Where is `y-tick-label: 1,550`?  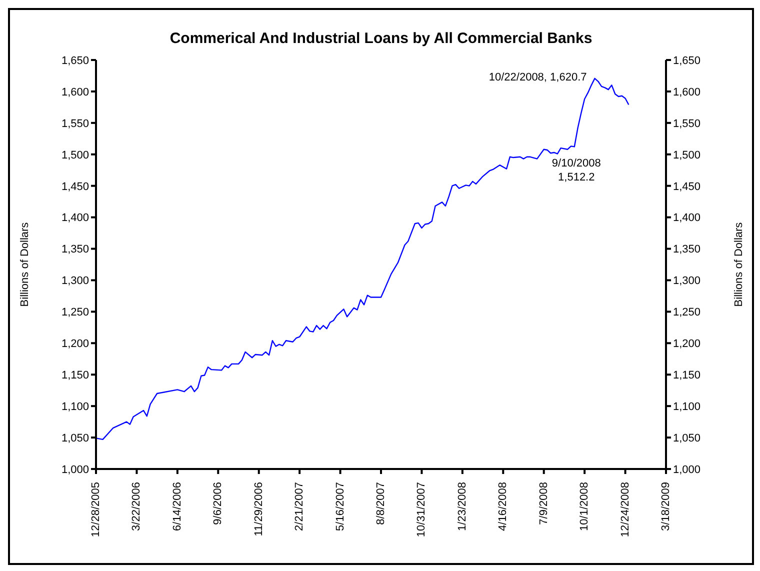
y-tick-label: 1,550 is located at coordinates (75, 124).